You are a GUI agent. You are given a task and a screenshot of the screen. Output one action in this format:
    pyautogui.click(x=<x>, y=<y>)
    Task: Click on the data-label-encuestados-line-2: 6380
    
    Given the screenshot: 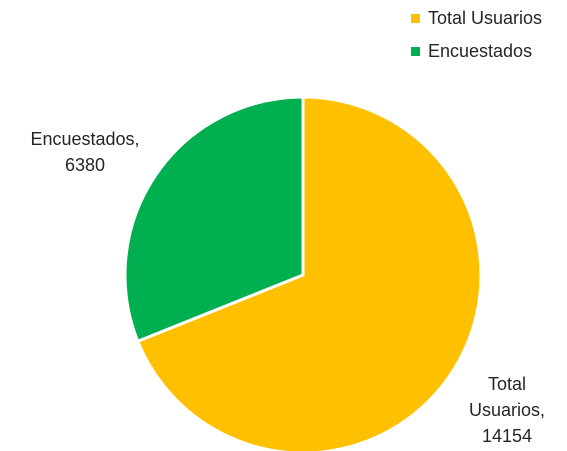 What is the action you would take?
    pyautogui.click(x=85, y=165)
    